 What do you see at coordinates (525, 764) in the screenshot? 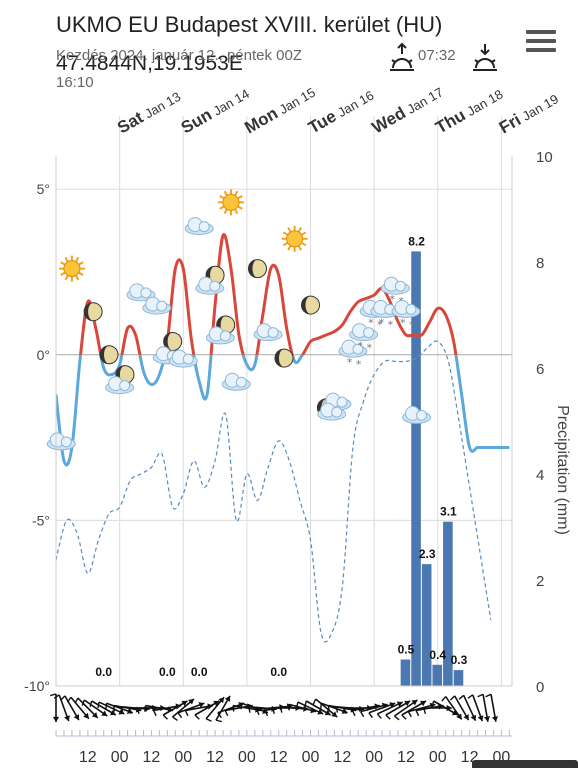
I see `bottom-tab` at bounding box center [525, 764].